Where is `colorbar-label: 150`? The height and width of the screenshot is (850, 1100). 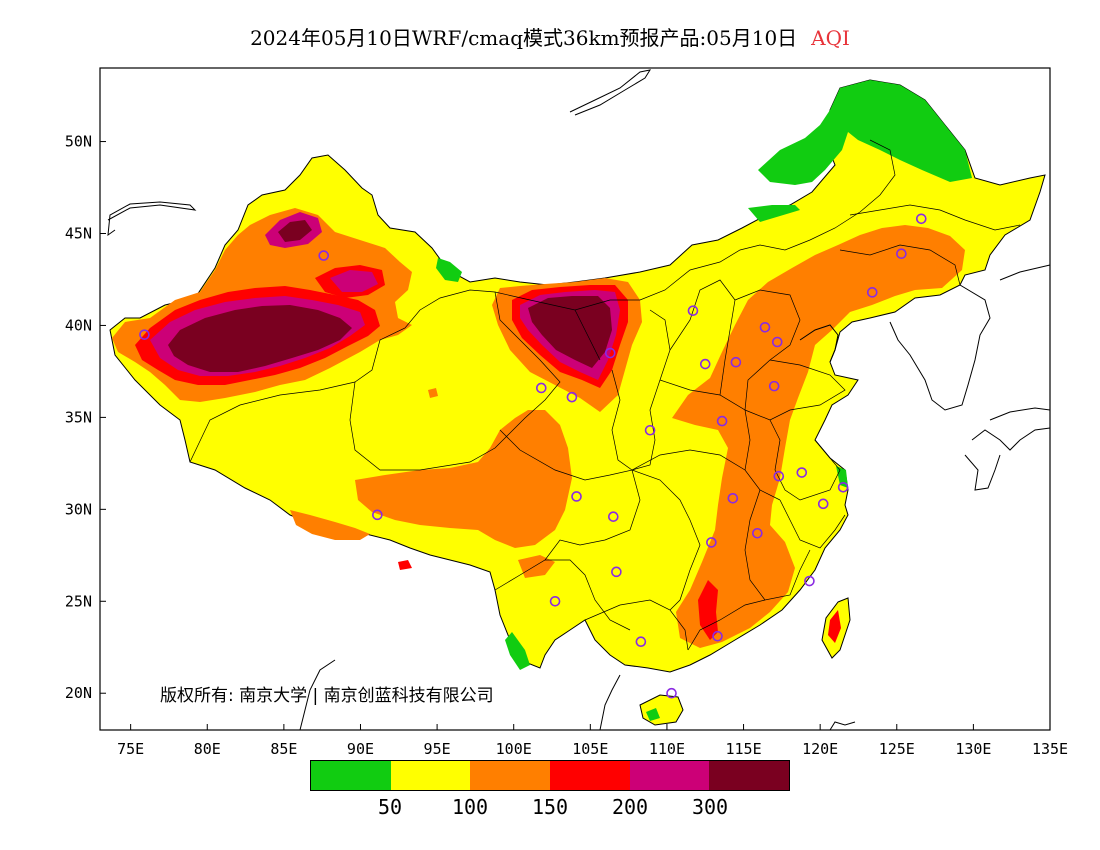
colorbar-label: 150 is located at coordinates (550, 807).